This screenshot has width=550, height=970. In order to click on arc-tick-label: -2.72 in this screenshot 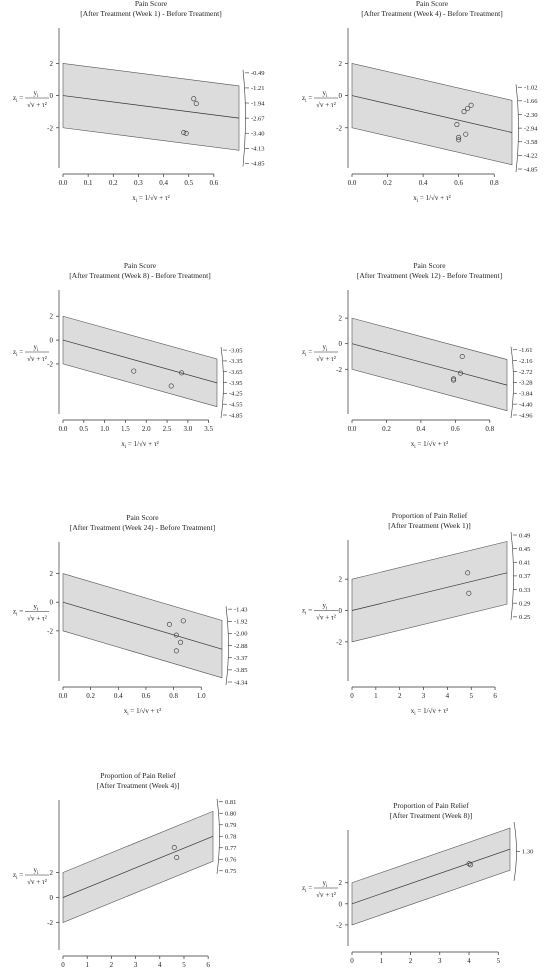, I will do `click(526, 372)`.